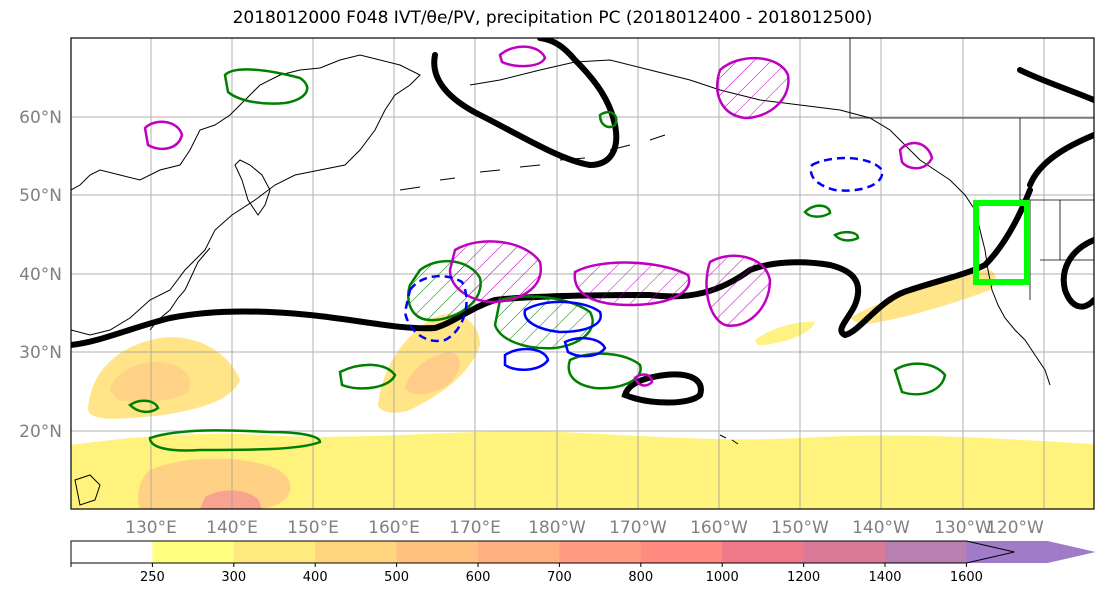 This screenshot has width=1105, height=603. Describe the element at coordinates (559, 577) in the screenshot. I see `colorbar-tick-label: 700` at that location.